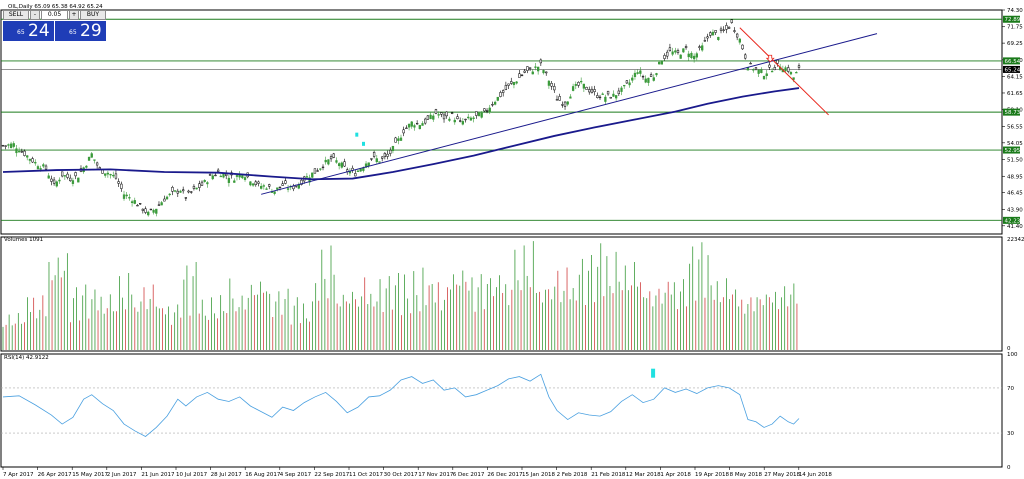 The width and height of the screenshot is (1024, 479). What do you see at coordinates (54, 15) in the screenshot?
I see `lot-size-input: 0.05` at bounding box center [54, 15].